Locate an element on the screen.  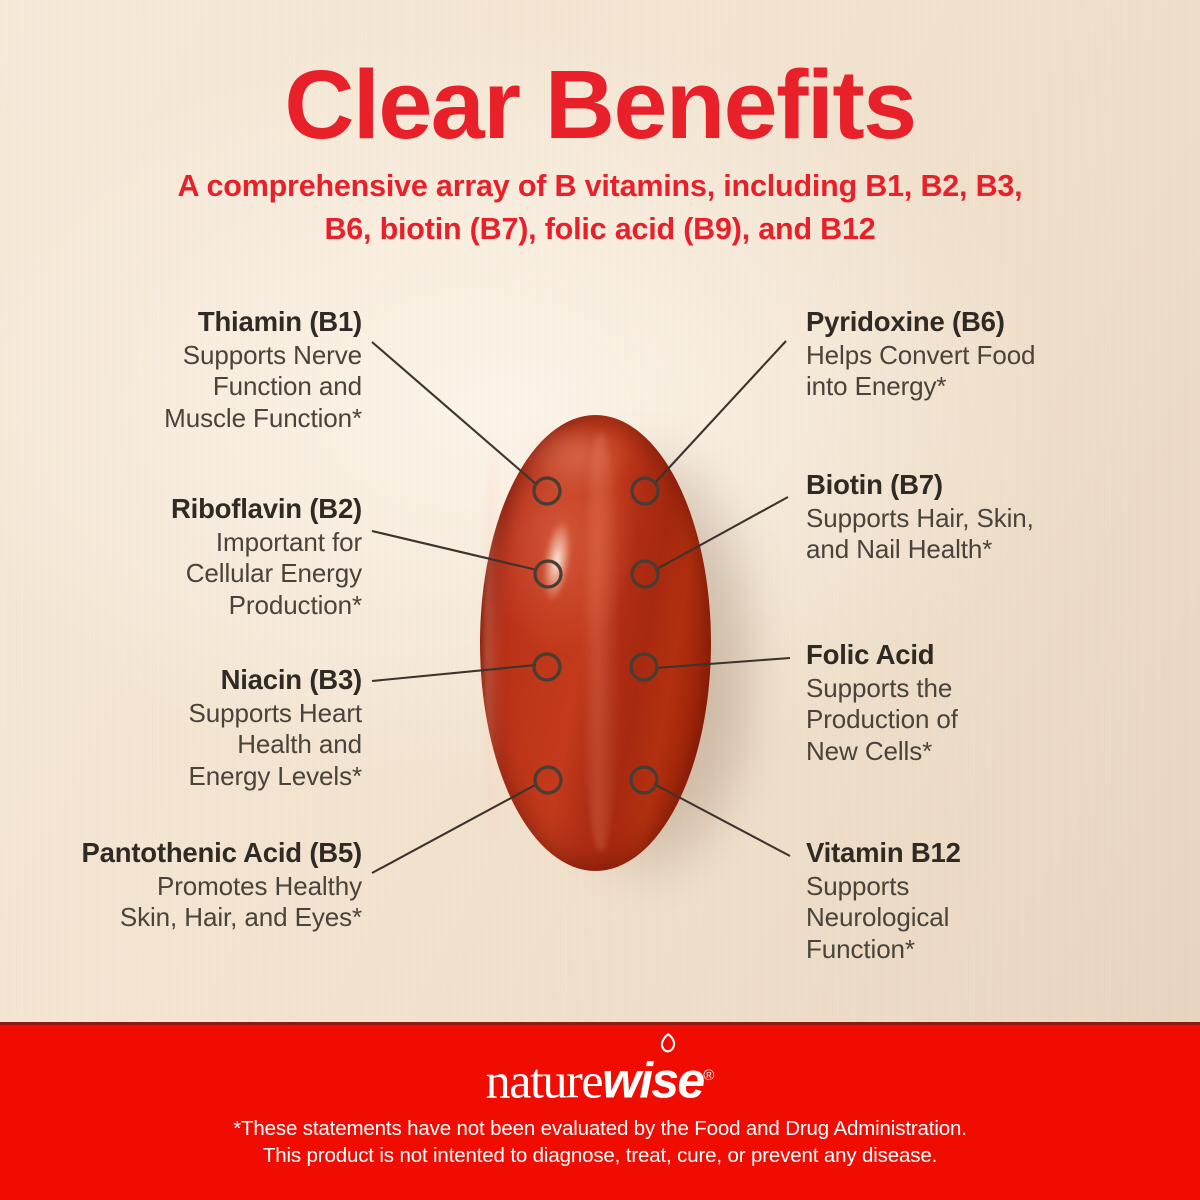
benefit-title: Pyridoxine (B6) is located at coordinates (905, 321).